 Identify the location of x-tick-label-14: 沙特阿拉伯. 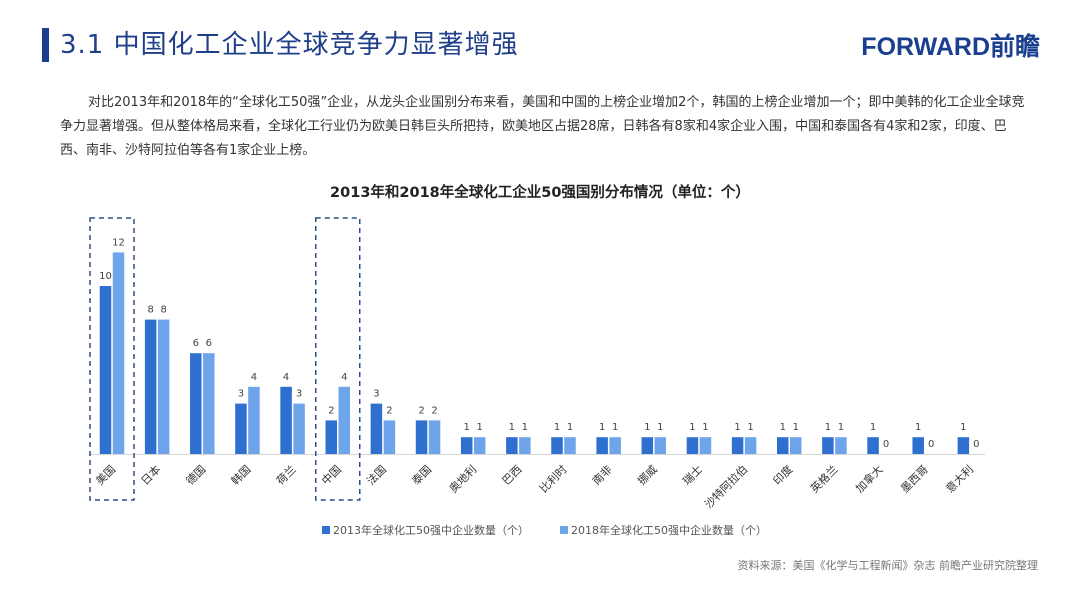
(725, 486).